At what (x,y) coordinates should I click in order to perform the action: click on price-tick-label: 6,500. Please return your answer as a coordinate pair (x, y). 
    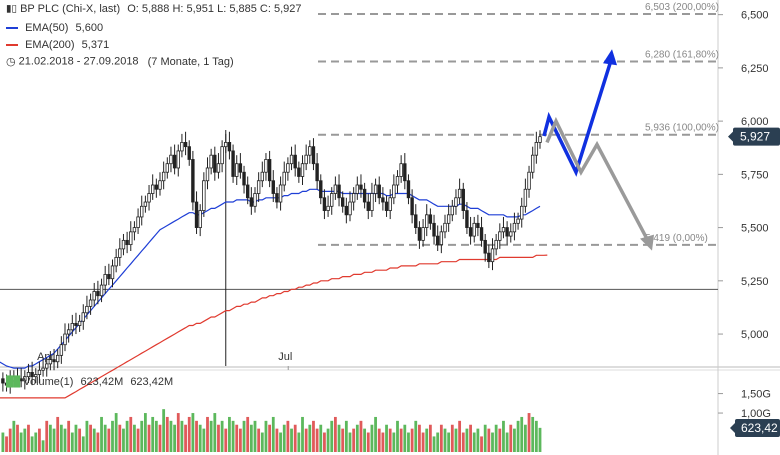
    Looking at the image, I should click on (755, 16).